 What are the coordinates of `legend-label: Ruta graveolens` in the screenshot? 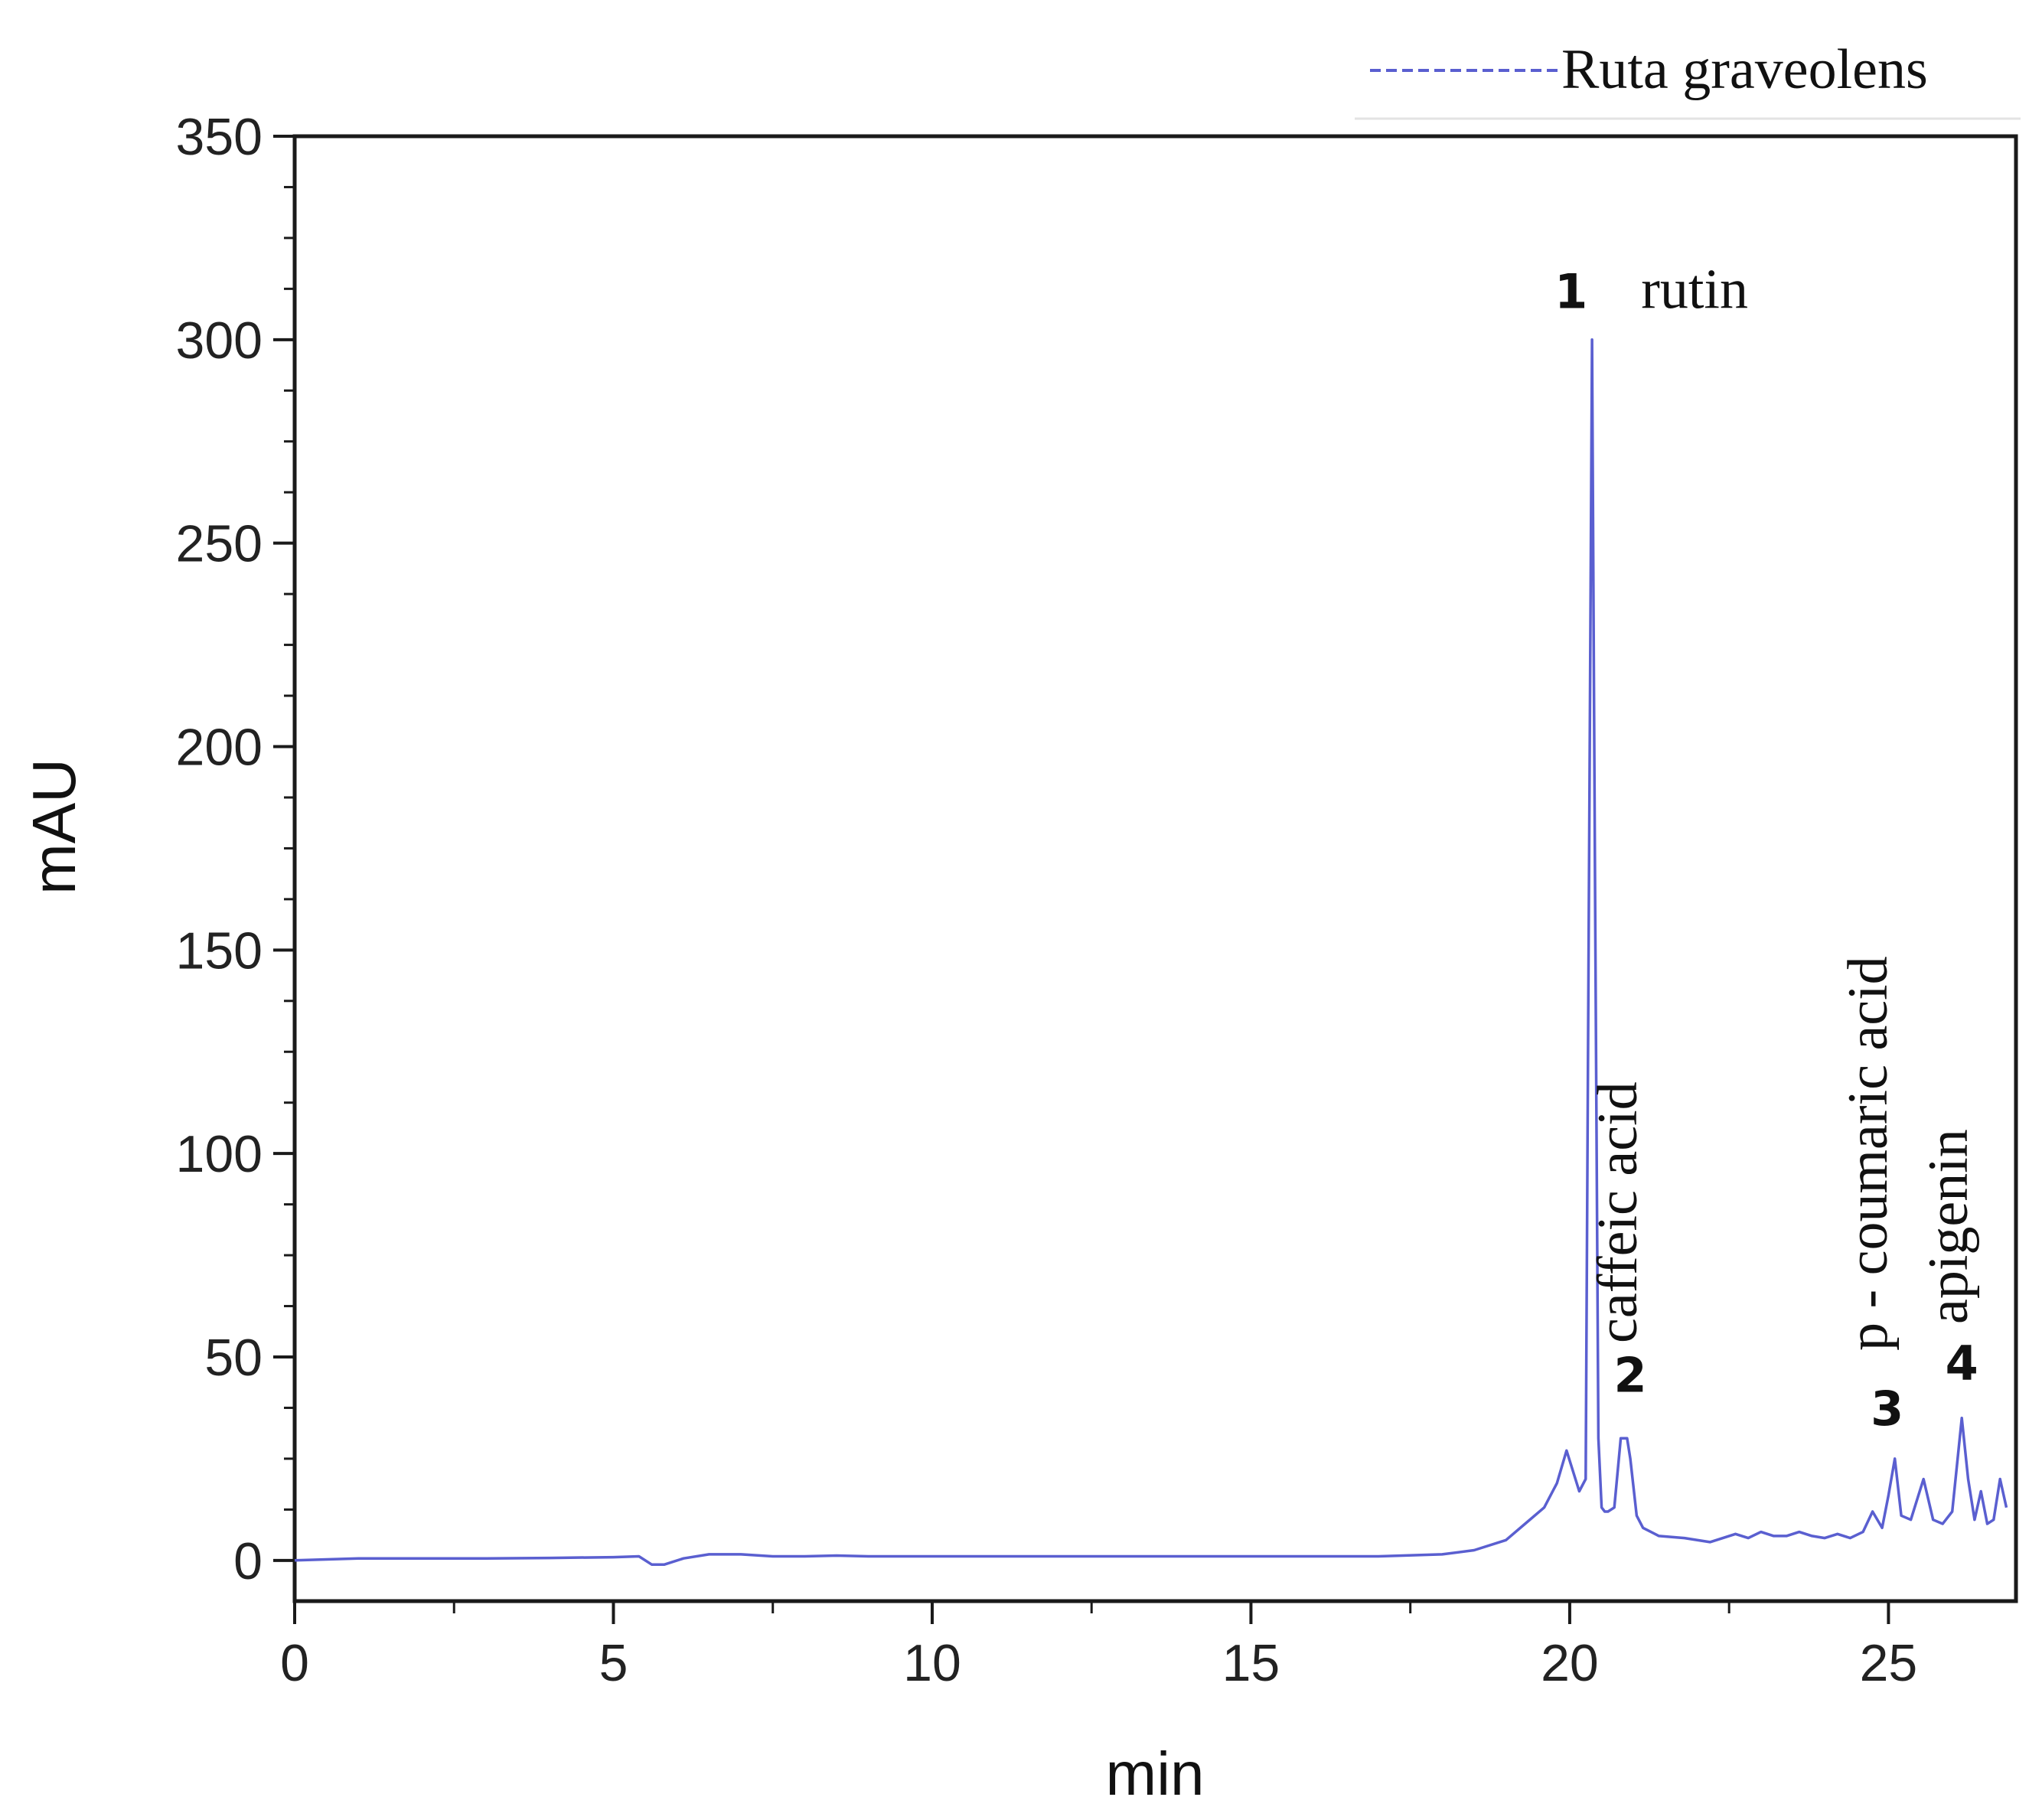 It's located at (1744, 69).